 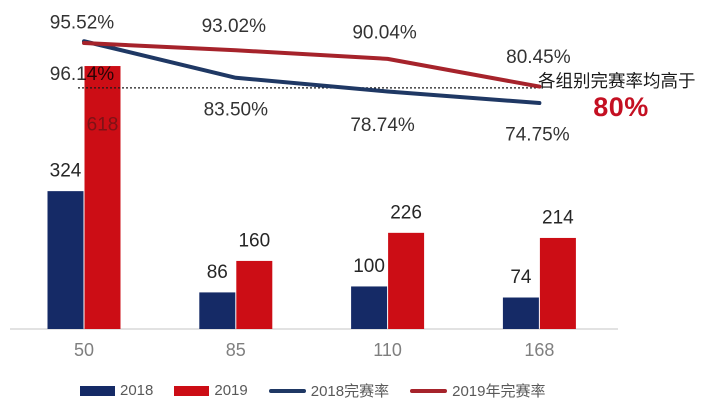 I want to click on pct-label-2018完赛率-50: 96.14%, so click(x=82, y=74).